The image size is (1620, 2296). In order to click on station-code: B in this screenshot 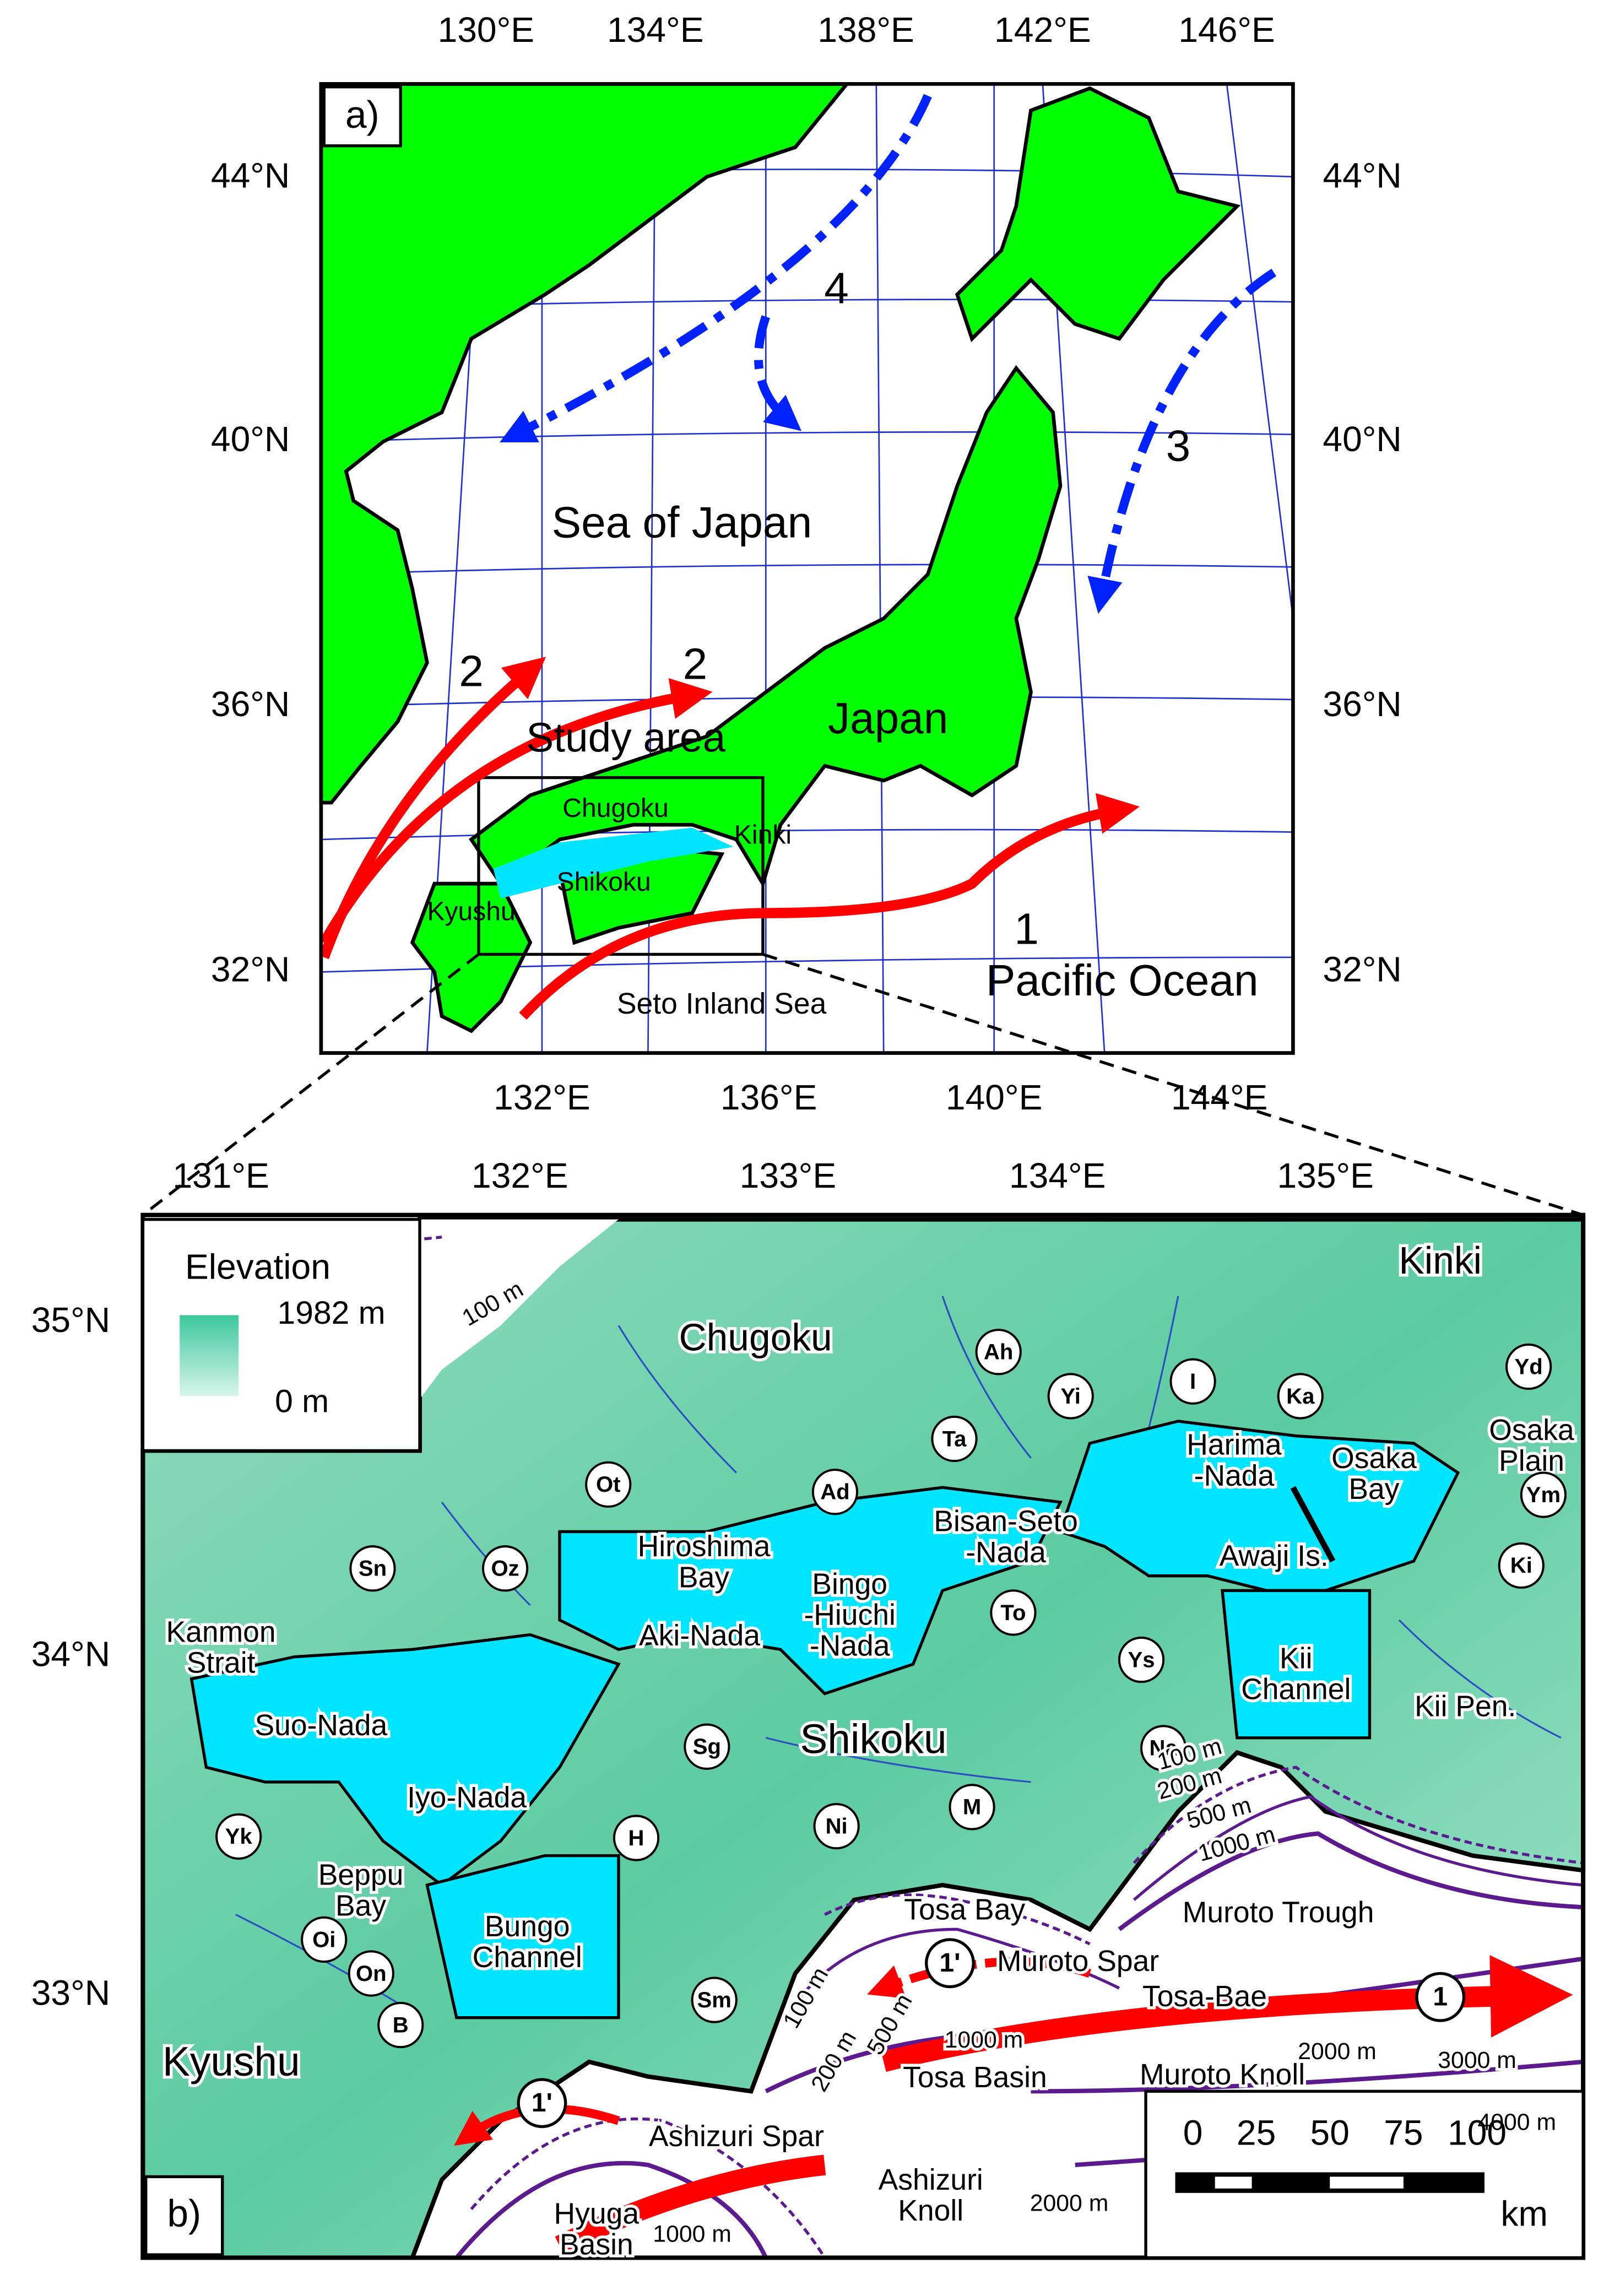, I will do `click(401, 2025)`.